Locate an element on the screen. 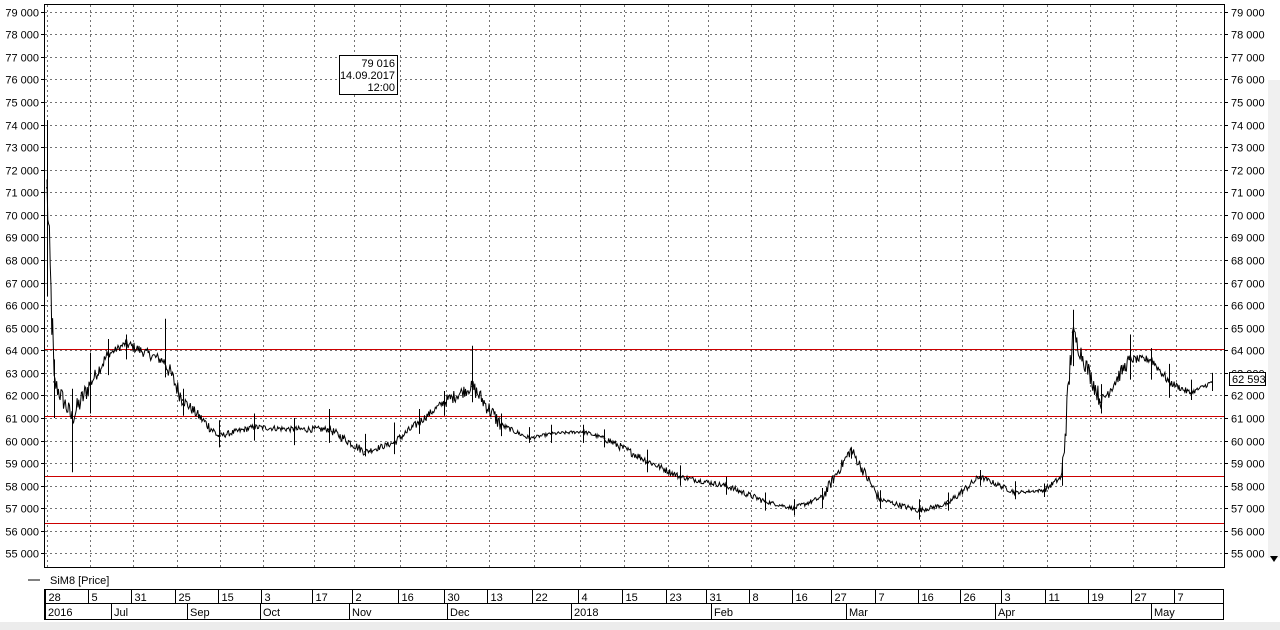 This screenshot has height=630, width=1280. y-tick-label-left: 74 000 is located at coordinates (22, 127).